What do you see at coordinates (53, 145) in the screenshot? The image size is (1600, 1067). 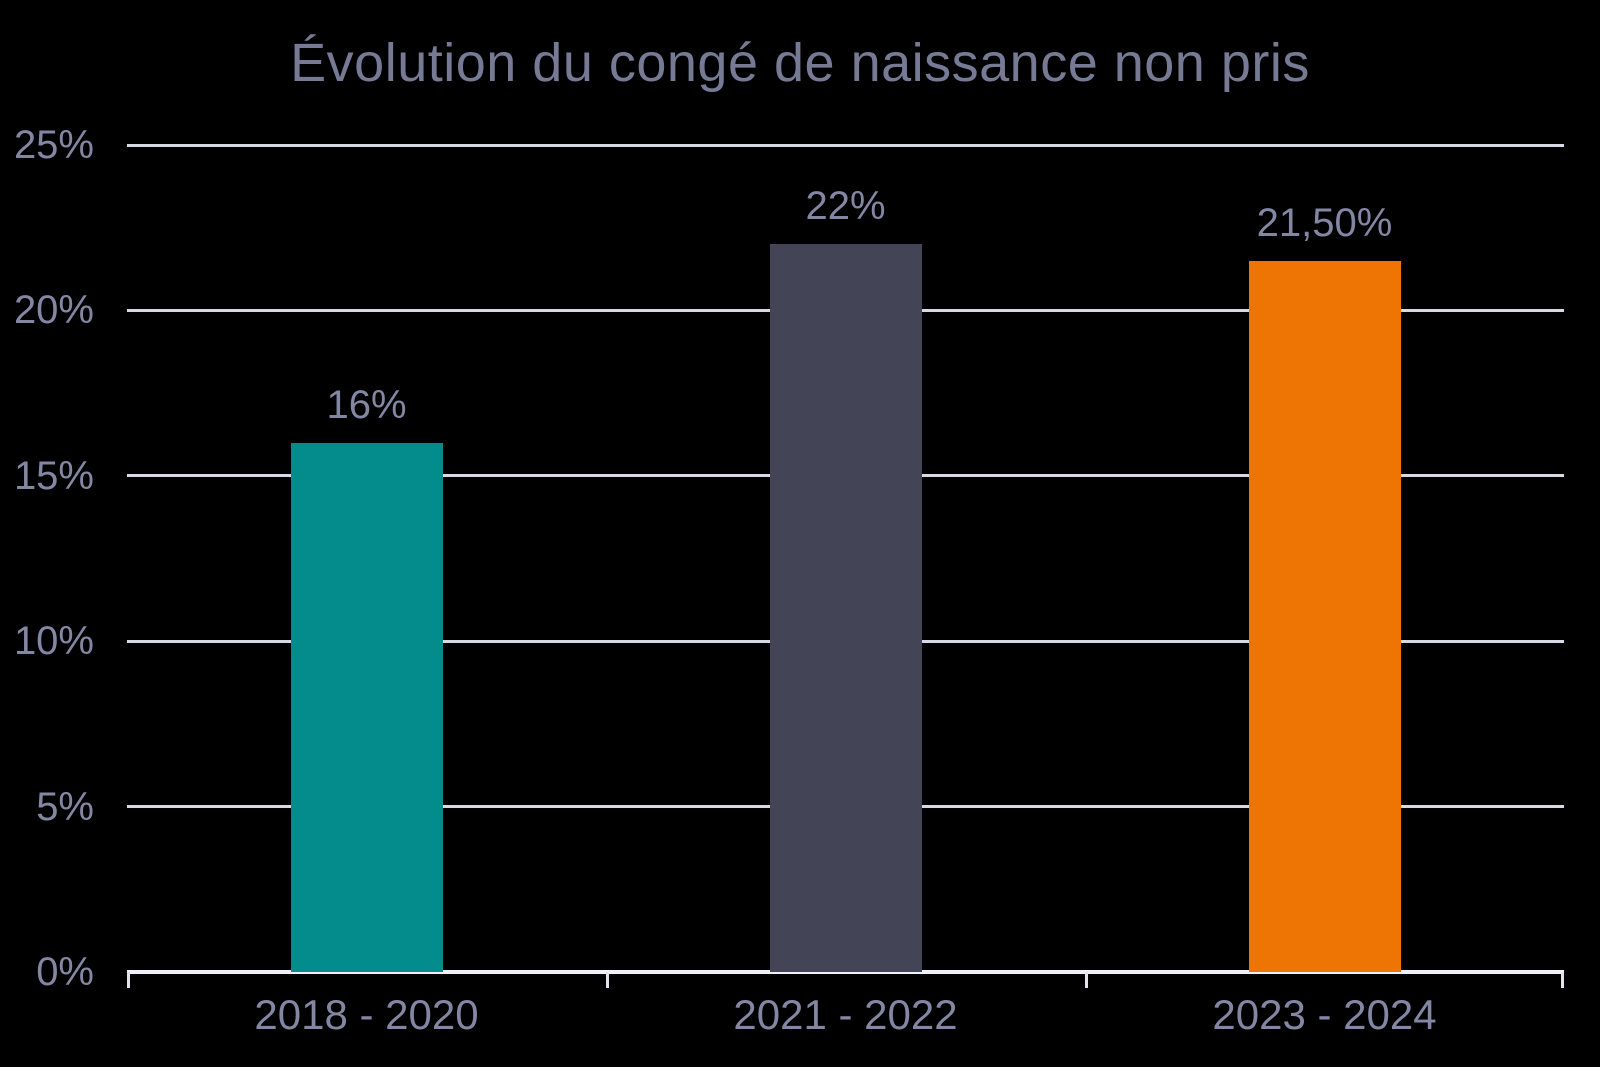 I see `y-axis-tick-label: 25%` at bounding box center [53, 145].